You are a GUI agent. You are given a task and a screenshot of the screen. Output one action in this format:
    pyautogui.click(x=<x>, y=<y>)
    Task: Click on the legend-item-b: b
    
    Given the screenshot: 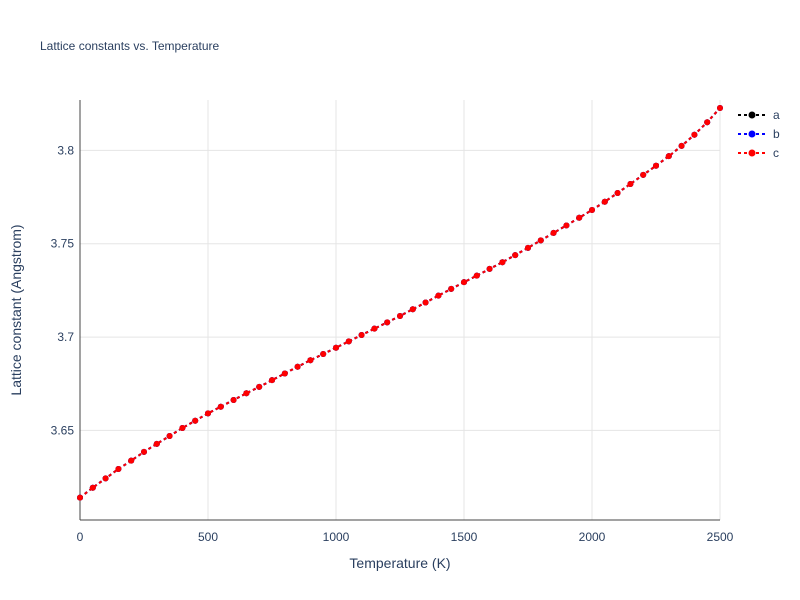 What is the action you would take?
    pyautogui.click(x=759, y=134)
    